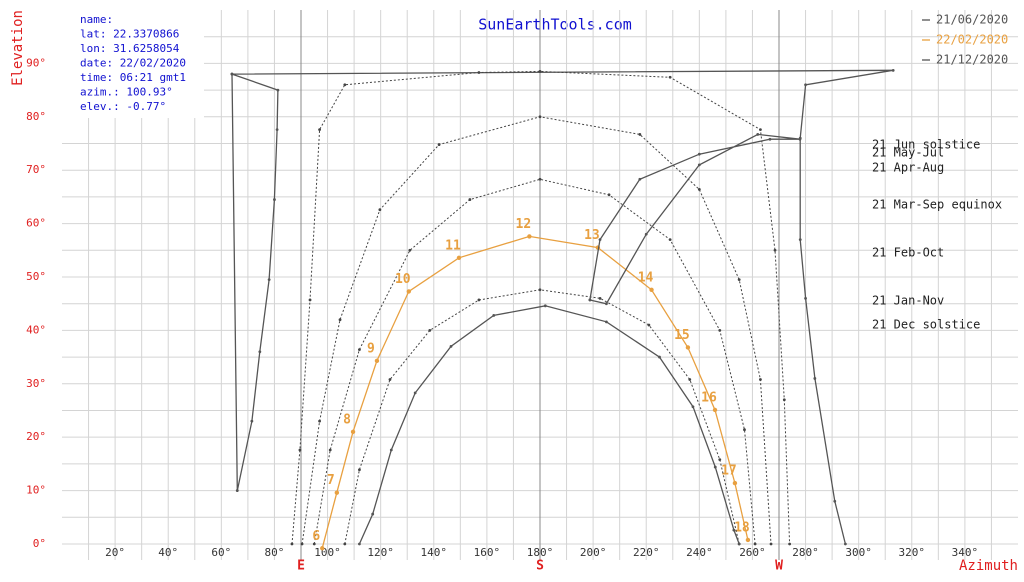 The height and width of the screenshot is (582, 1024). What do you see at coordinates (434, 552) in the screenshot?
I see `x-tick-label: 140°` at bounding box center [434, 552].